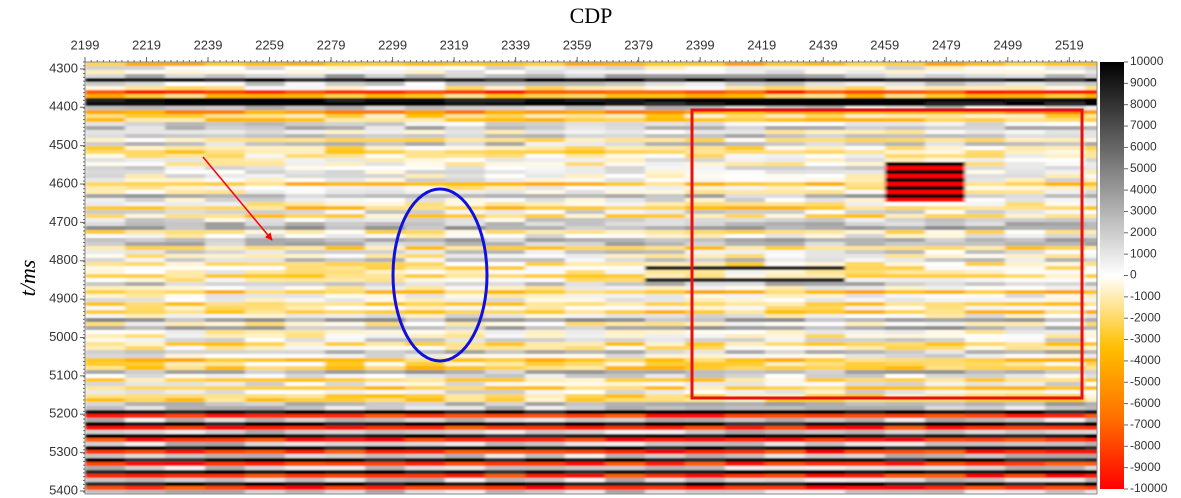 This screenshot has width=1181, height=498. I want to click on x-tick-label: 2479, so click(946, 44).